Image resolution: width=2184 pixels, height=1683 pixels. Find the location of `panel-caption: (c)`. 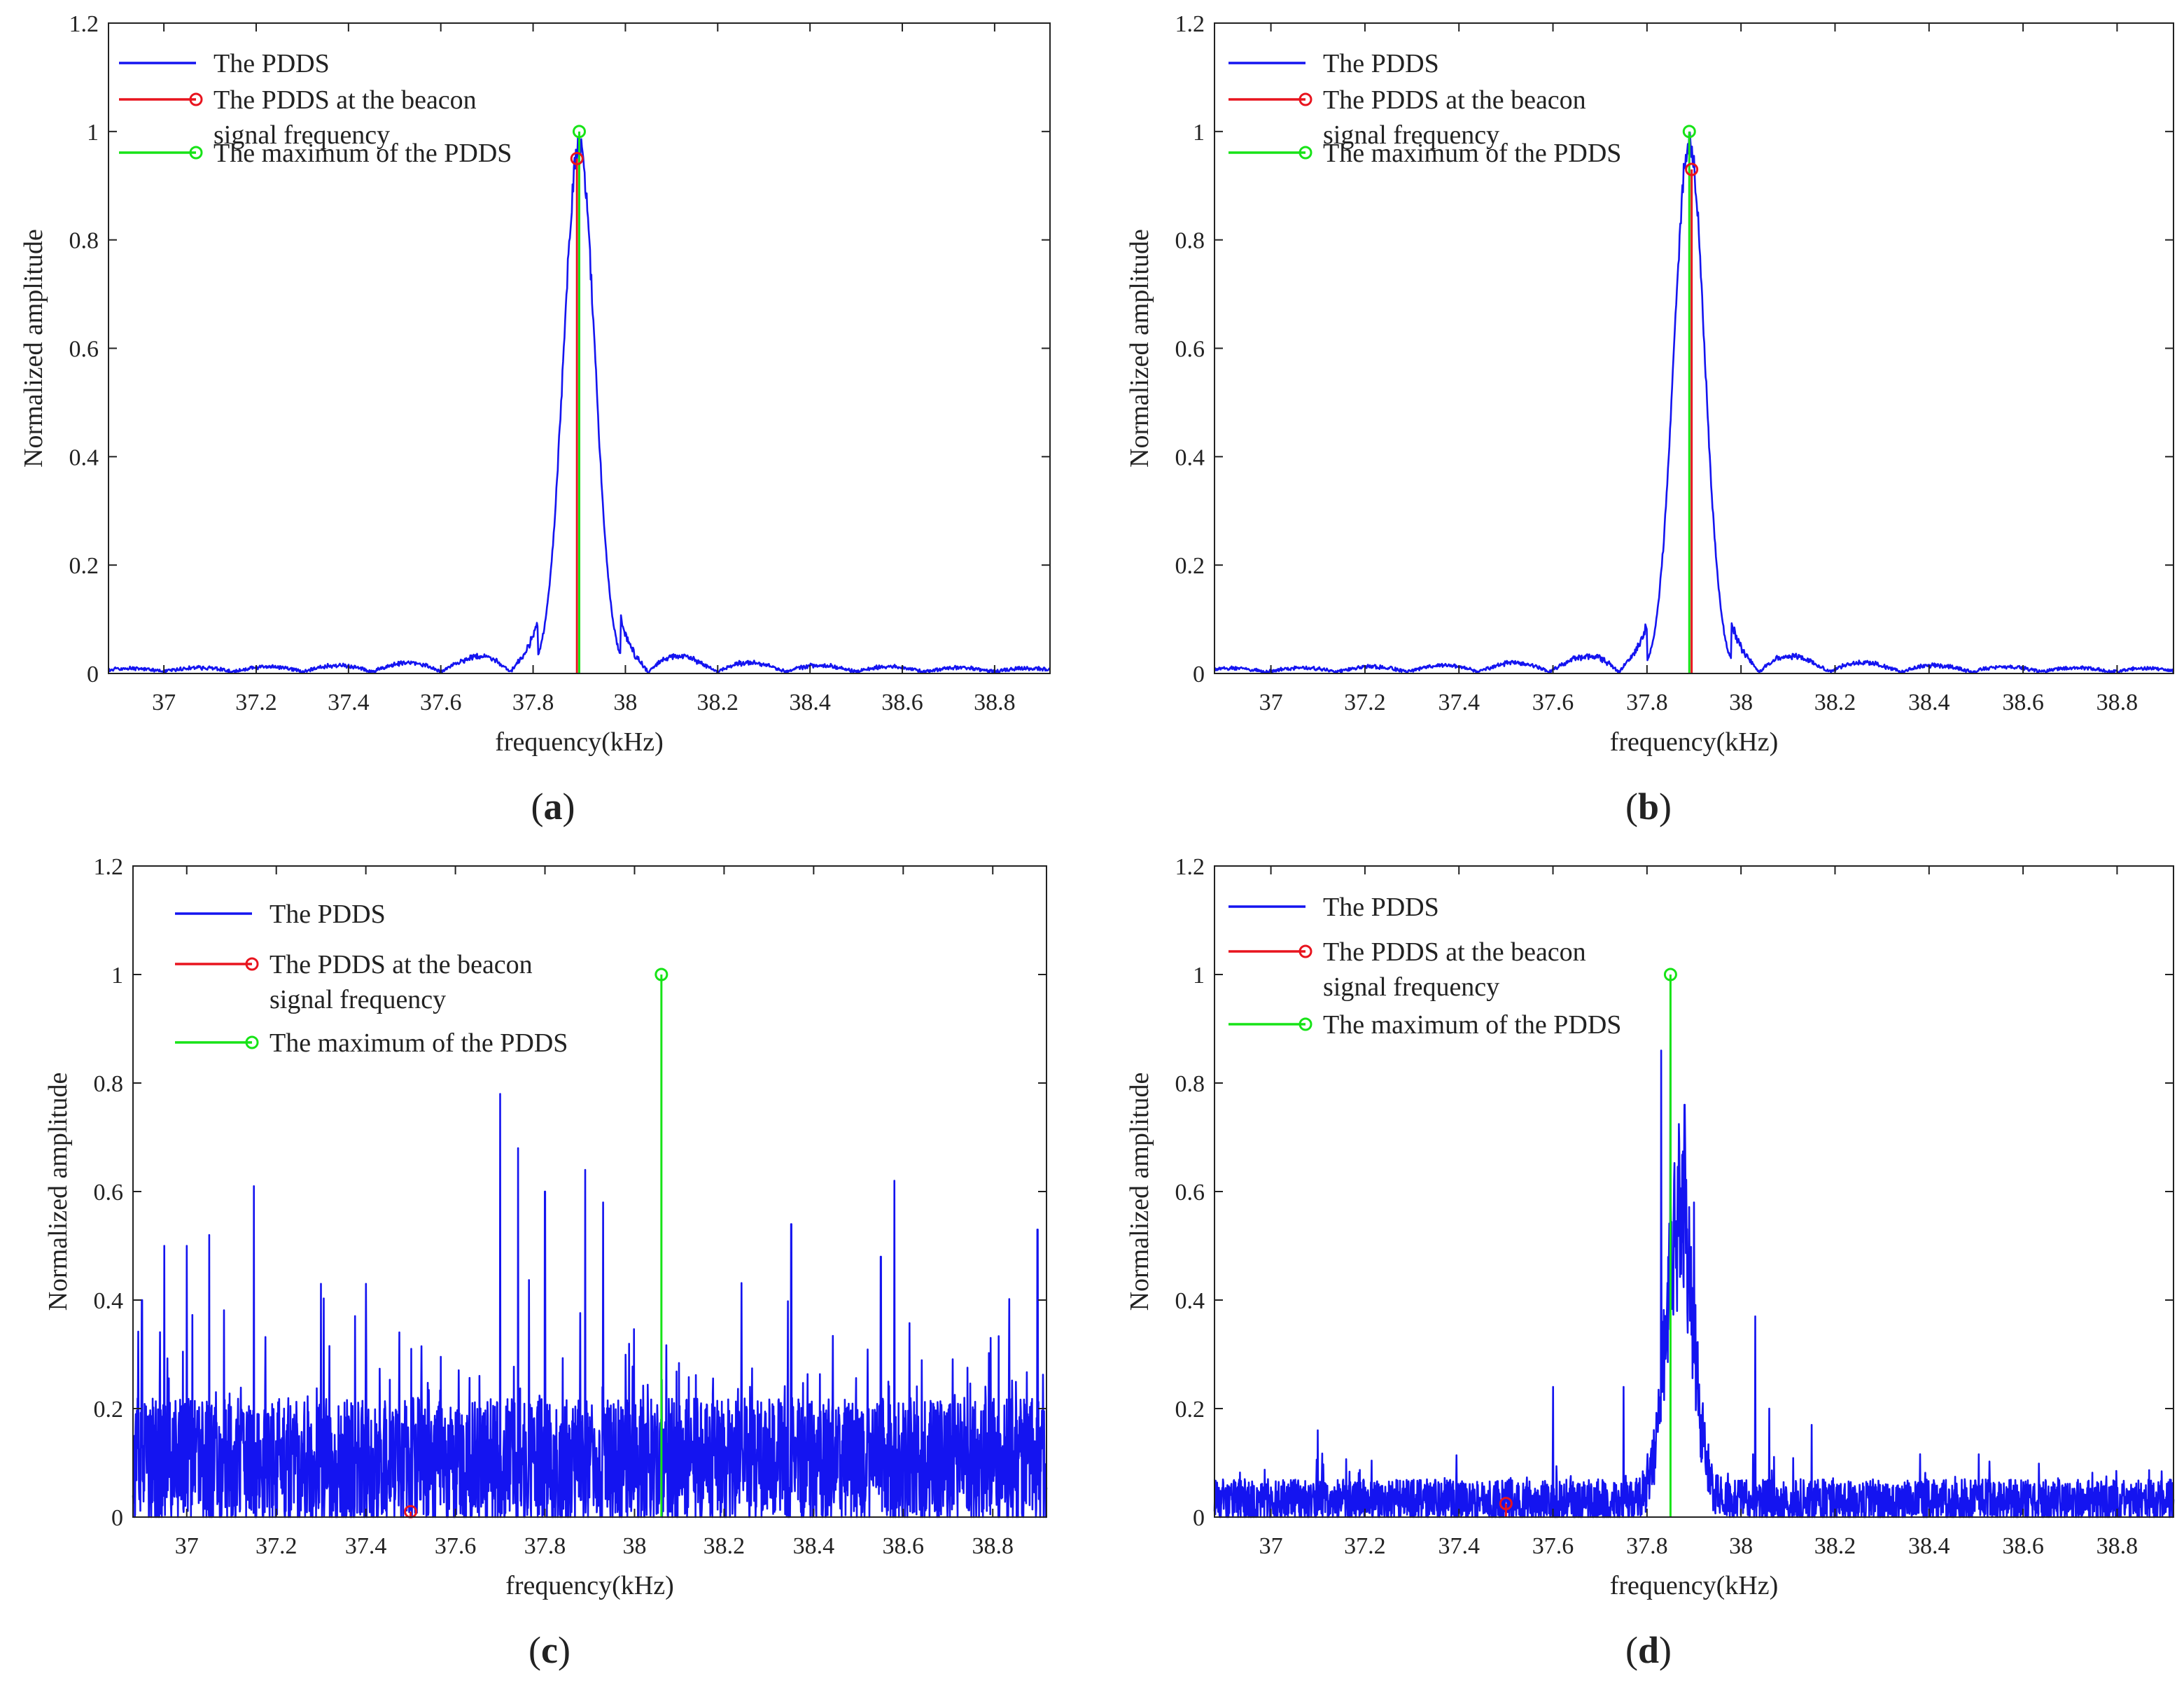

panel-caption: (c) is located at coordinates (549, 1650).